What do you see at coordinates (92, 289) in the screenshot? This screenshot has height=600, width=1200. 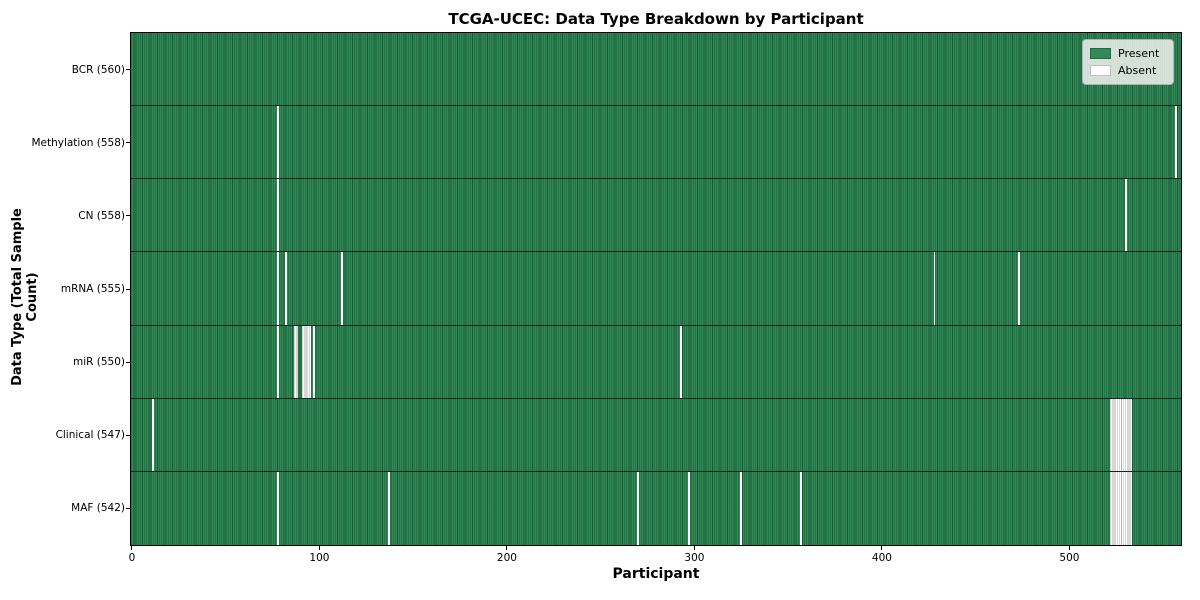 I see `y-tick-label: mRNA (555)` at bounding box center [92, 289].